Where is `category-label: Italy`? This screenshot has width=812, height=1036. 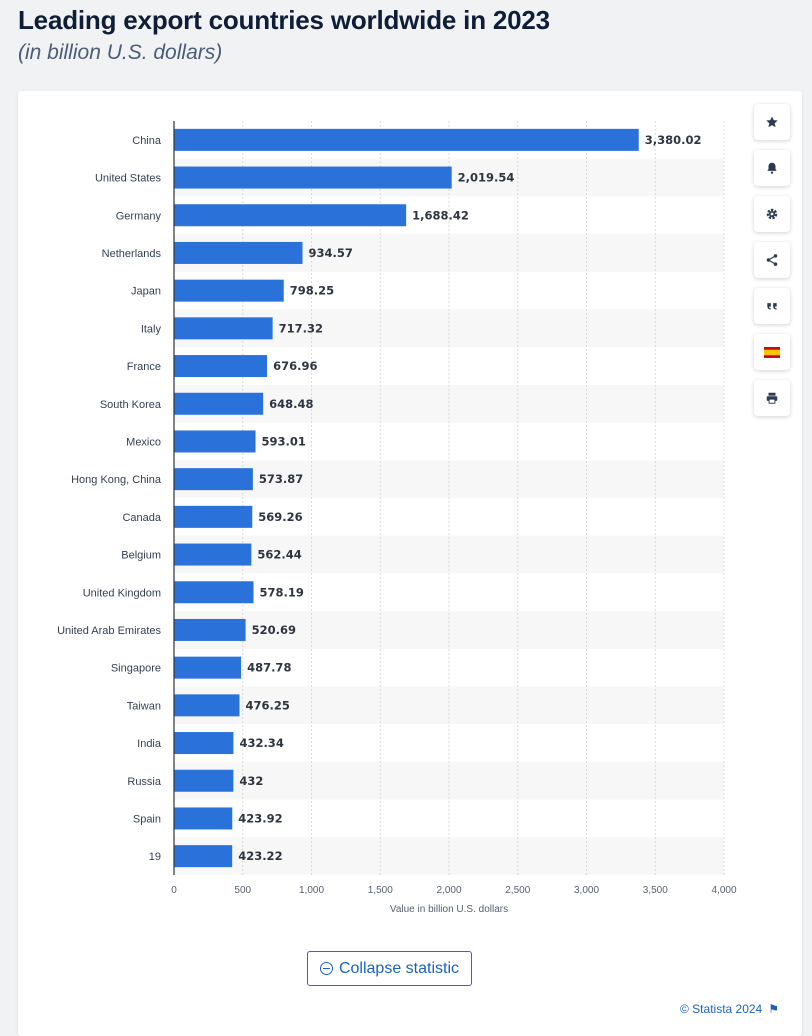 category-label: Italy is located at coordinates (151, 329).